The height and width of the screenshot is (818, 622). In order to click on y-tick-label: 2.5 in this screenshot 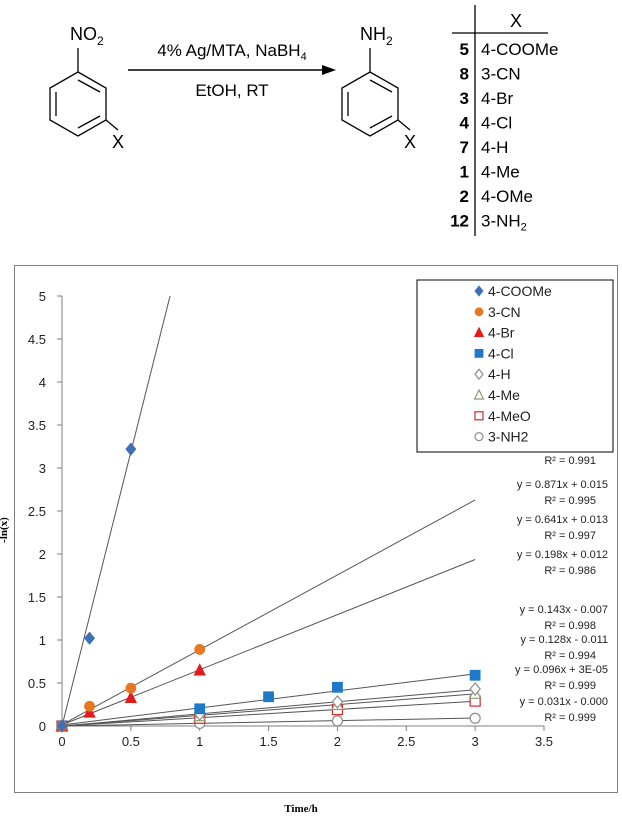, I will do `click(37, 511)`.